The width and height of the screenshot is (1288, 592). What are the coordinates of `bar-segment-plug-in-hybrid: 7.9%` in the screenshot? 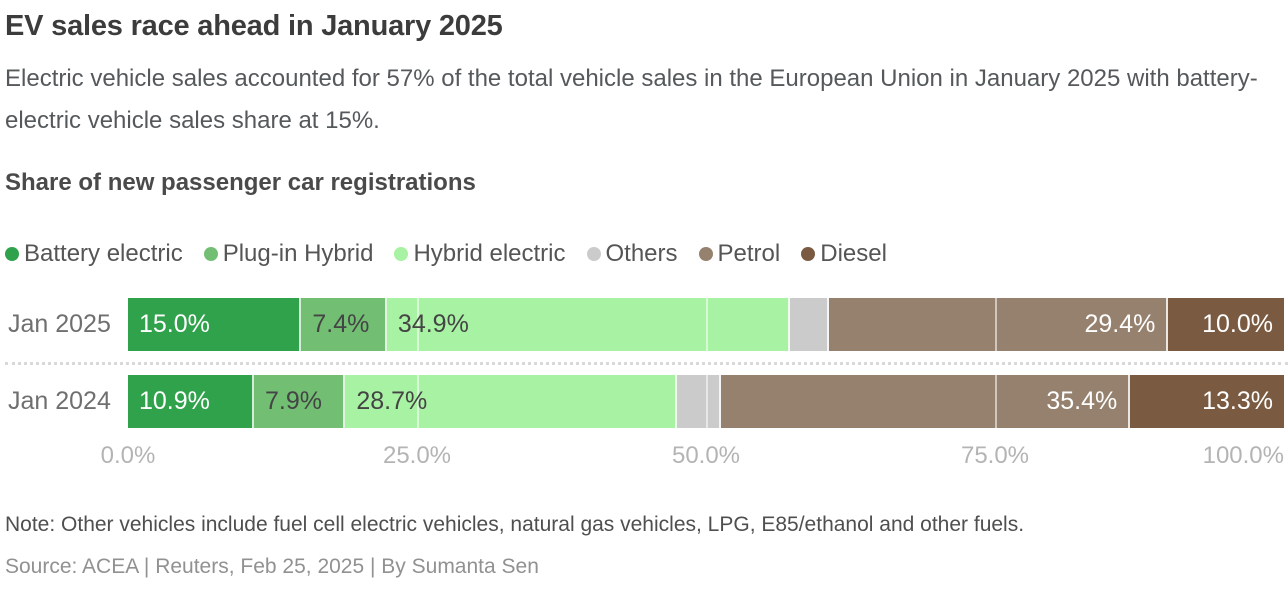 It's located at (300, 401).